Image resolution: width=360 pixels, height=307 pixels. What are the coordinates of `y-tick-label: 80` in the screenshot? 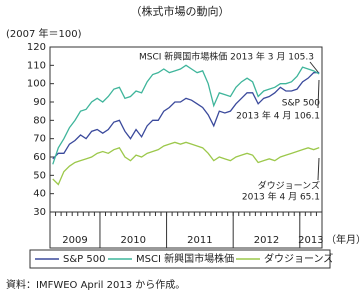 It's located at (39, 120).